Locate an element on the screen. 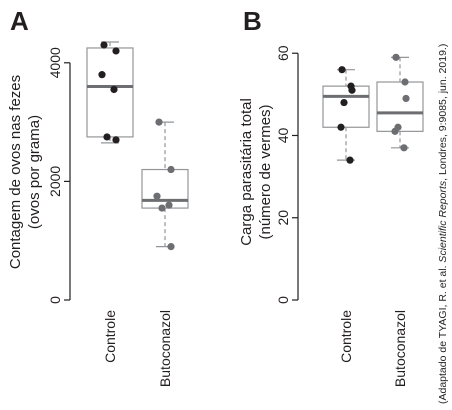 Image resolution: width=452 pixels, height=410 pixels. panel-a-y-tick-label: 4000 is located at coordinates (55, 62).